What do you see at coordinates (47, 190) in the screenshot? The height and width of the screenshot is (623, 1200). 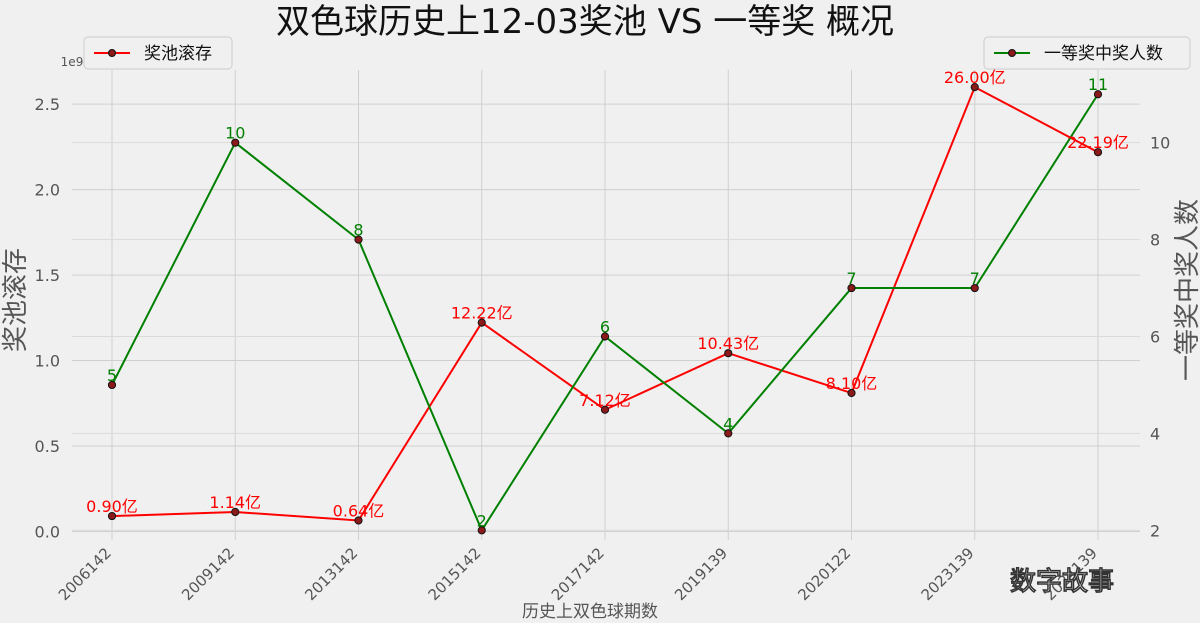 I see `left-tick-label: 2.0` at bounding box center [47, 190].